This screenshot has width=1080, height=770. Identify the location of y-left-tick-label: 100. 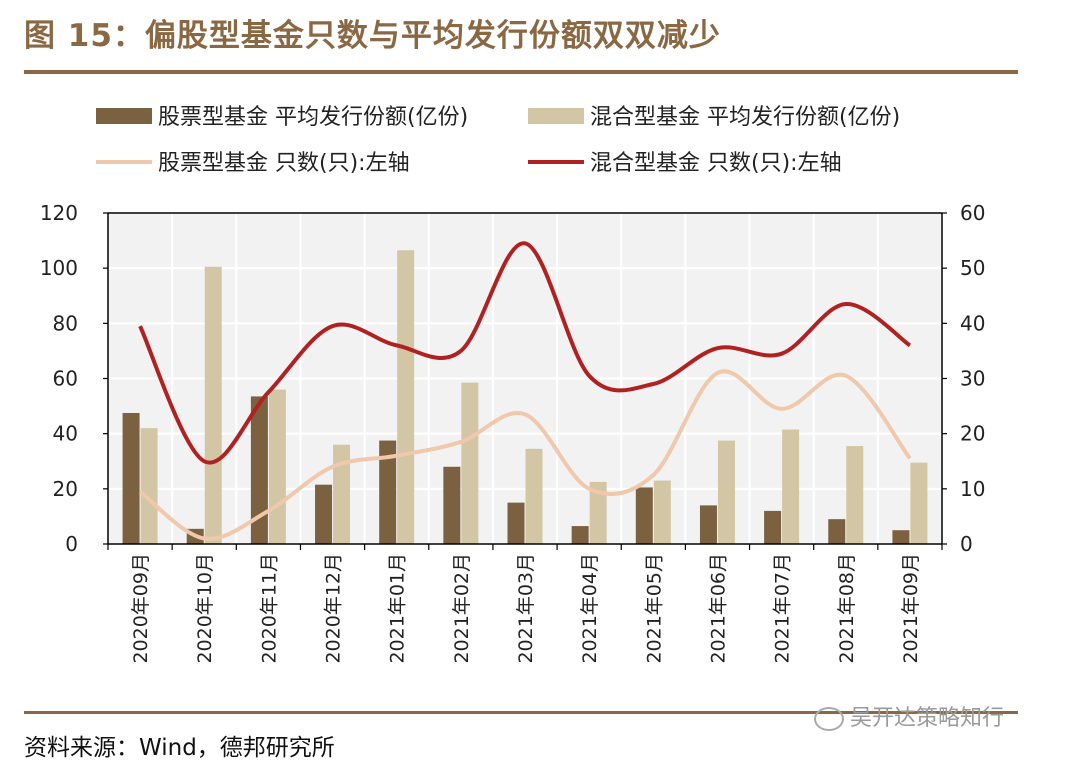
(59, 268).